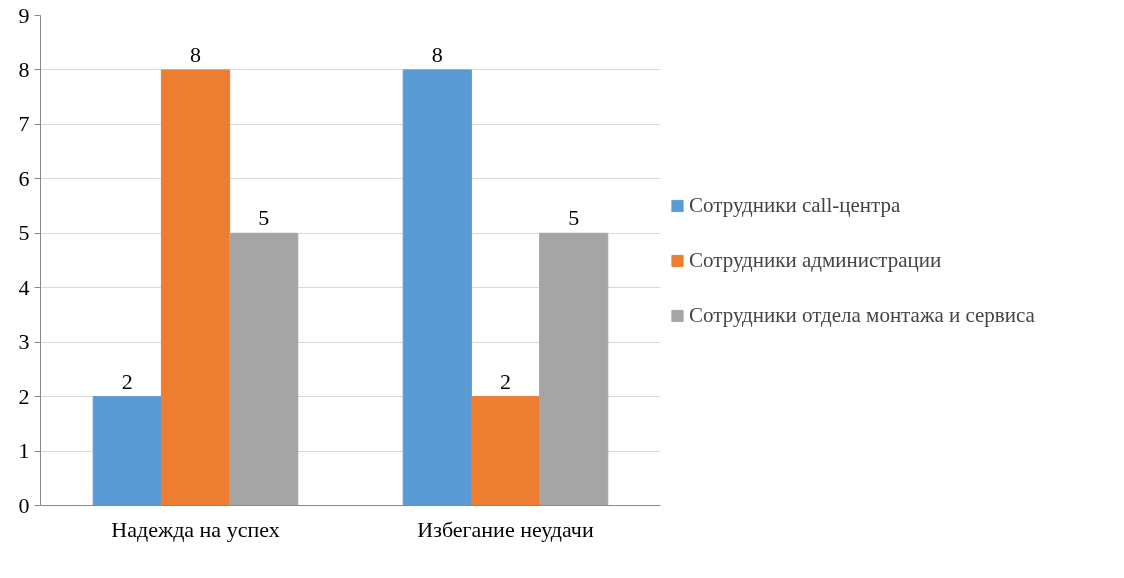  Describe the element at coordinates (24, 15) in the screenshot. I see `y-tick-label: 9` at that location.